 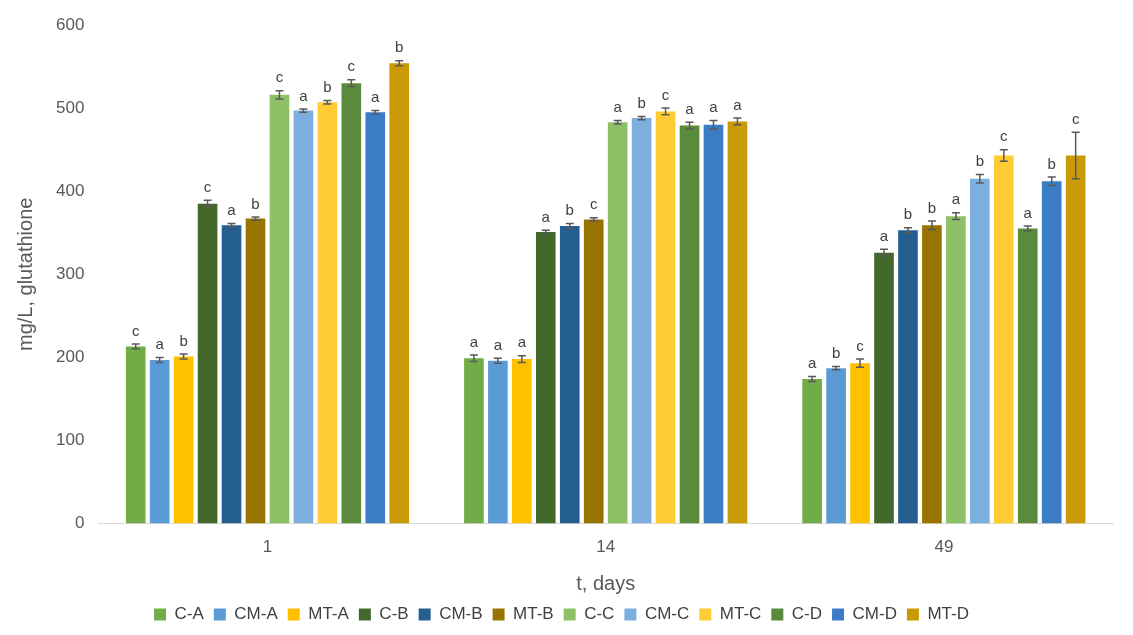 I want to click on legend-label: MT-B, so click(x=533, y=614).